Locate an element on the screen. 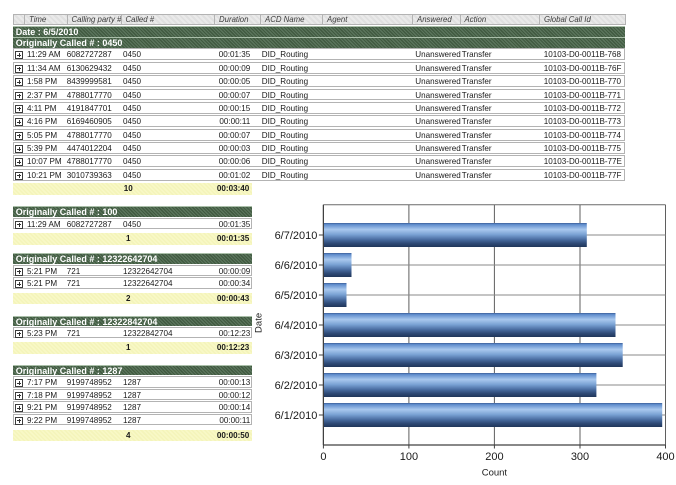  svg-text: 6/6/2010 is located at coordinates (296, 266).